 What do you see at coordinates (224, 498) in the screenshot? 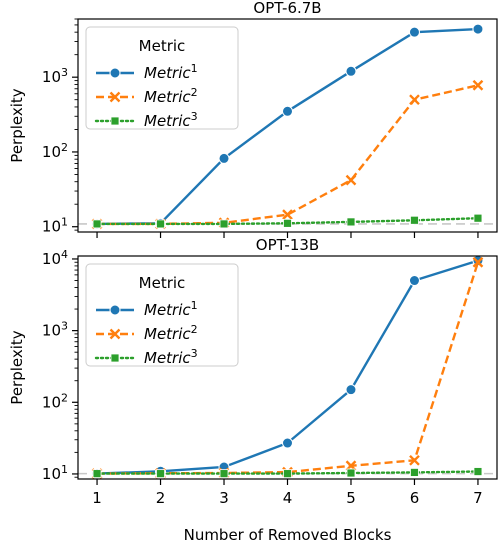
I see `x-tick-label: 3` at bounding box center [224, 498].